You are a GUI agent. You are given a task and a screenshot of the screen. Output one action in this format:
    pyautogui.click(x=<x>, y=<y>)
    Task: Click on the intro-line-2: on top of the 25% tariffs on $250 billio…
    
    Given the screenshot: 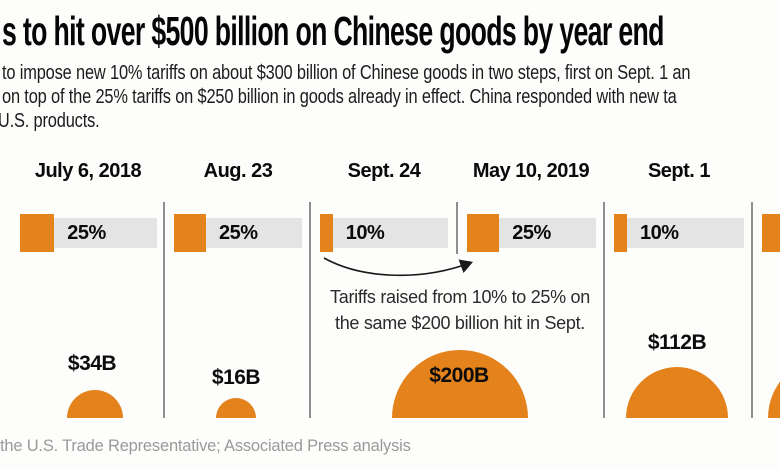 What is the action you would take?
    pyautogui.click(x=339, y=97)
    